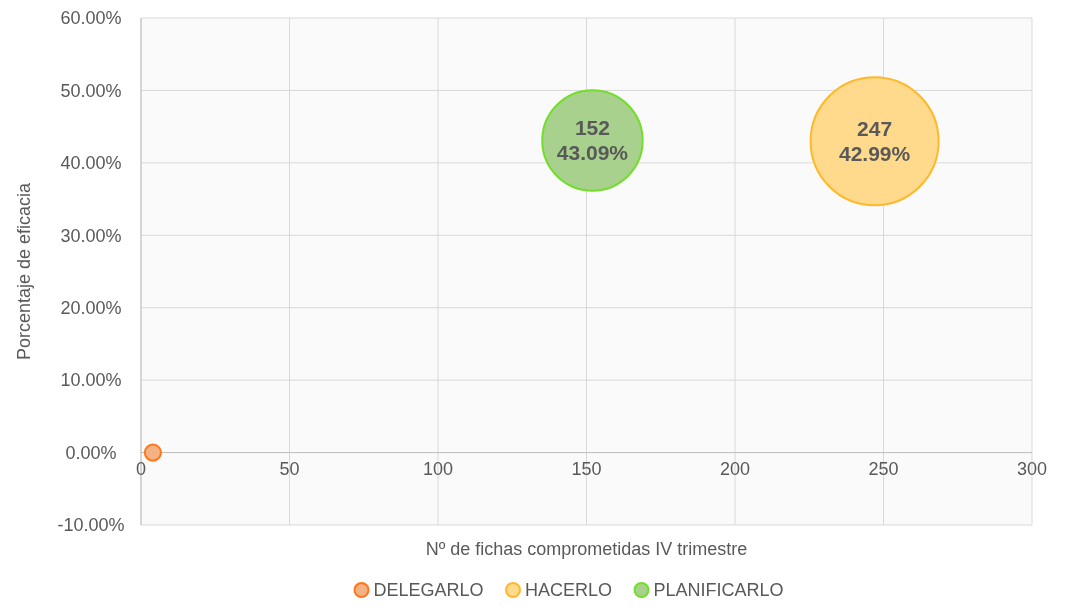 The width and height of the screenshot is (1066, 615). What do you see at coordinates (438, 468) in the screenshot?
I see `x-tick-label: 100` at bounding box center [438, 468].